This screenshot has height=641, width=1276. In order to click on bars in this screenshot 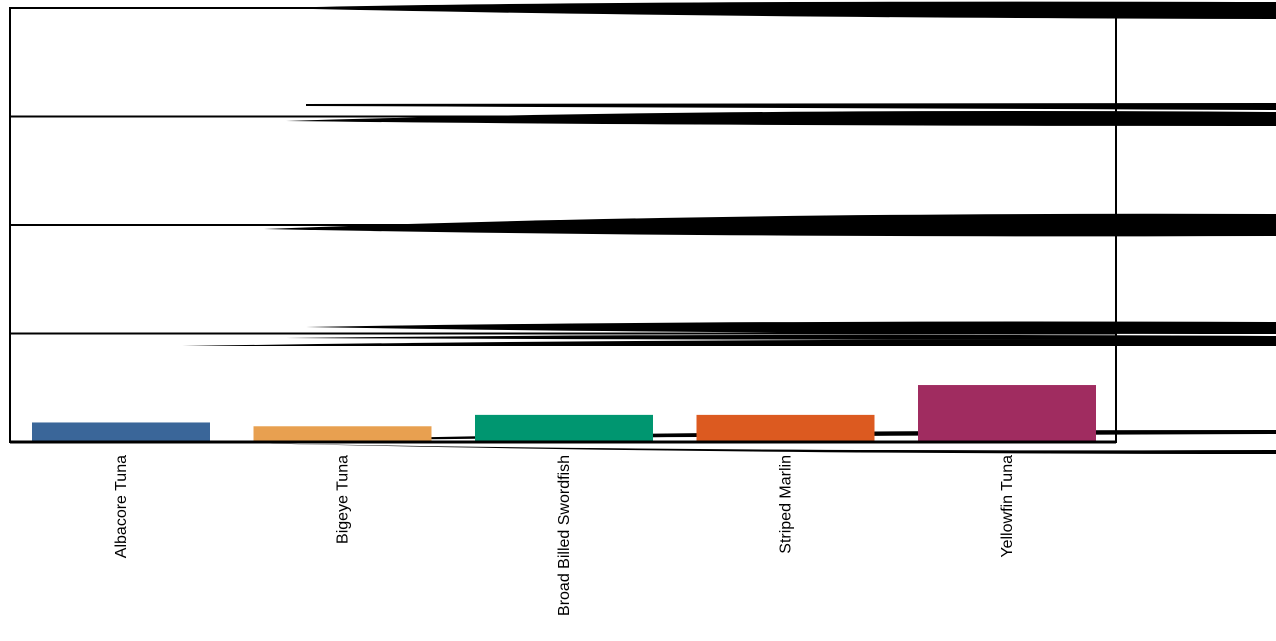, I will do `click(564, 413)`.